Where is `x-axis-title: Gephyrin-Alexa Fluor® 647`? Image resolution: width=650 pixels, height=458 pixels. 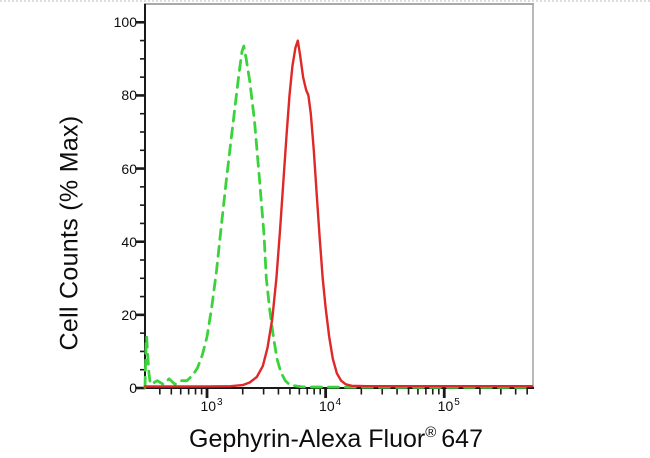 x-axis-title: Gephyrin-Alexa Fluor® 647 is located at coordinates (336, 439).